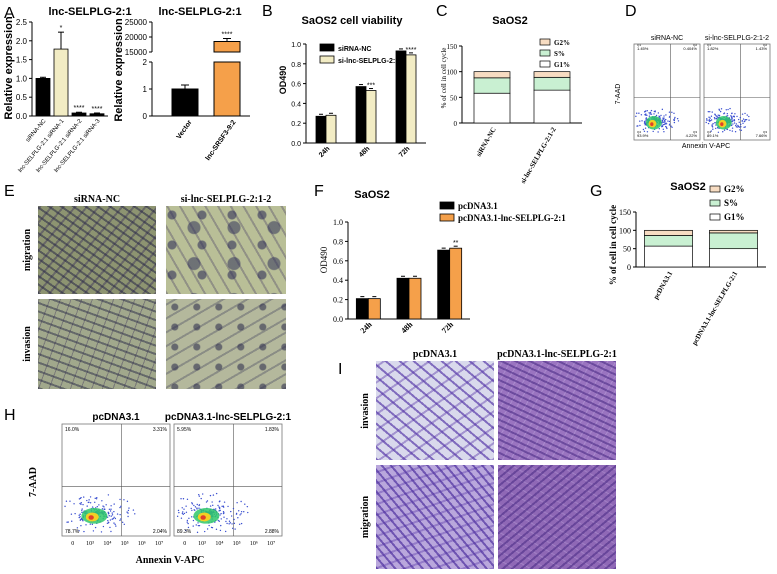 Image resolution: width=777 pixels, height=574 pixels. Describe the element at coordinates (160, 532) in the screenshot. I see `hplots-quadrant-value: 2.04%` at that location.